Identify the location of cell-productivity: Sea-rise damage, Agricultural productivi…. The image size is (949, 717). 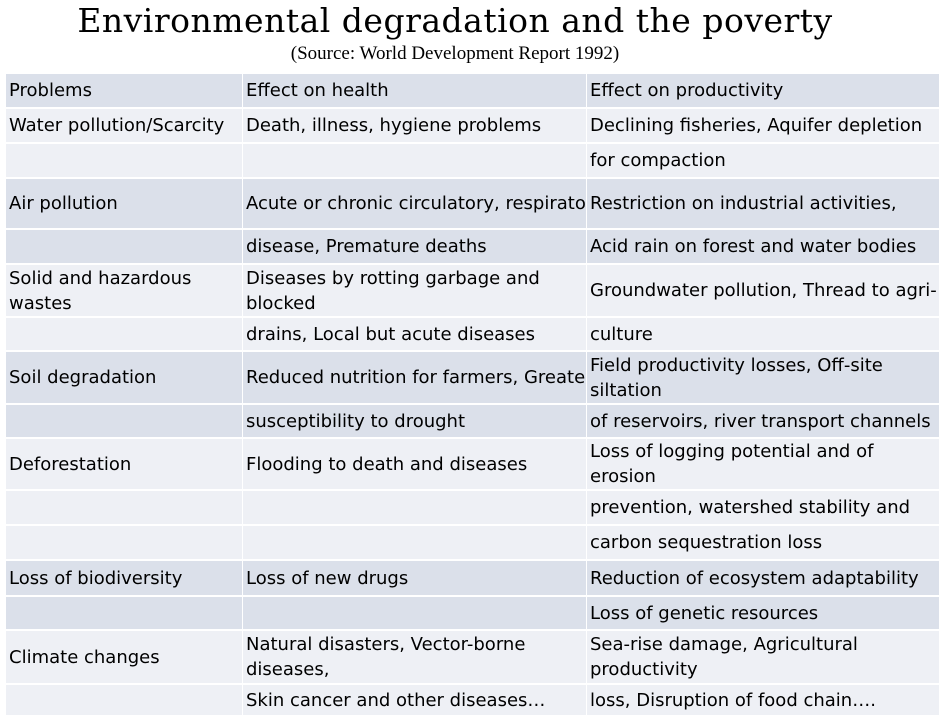
(763, 658).